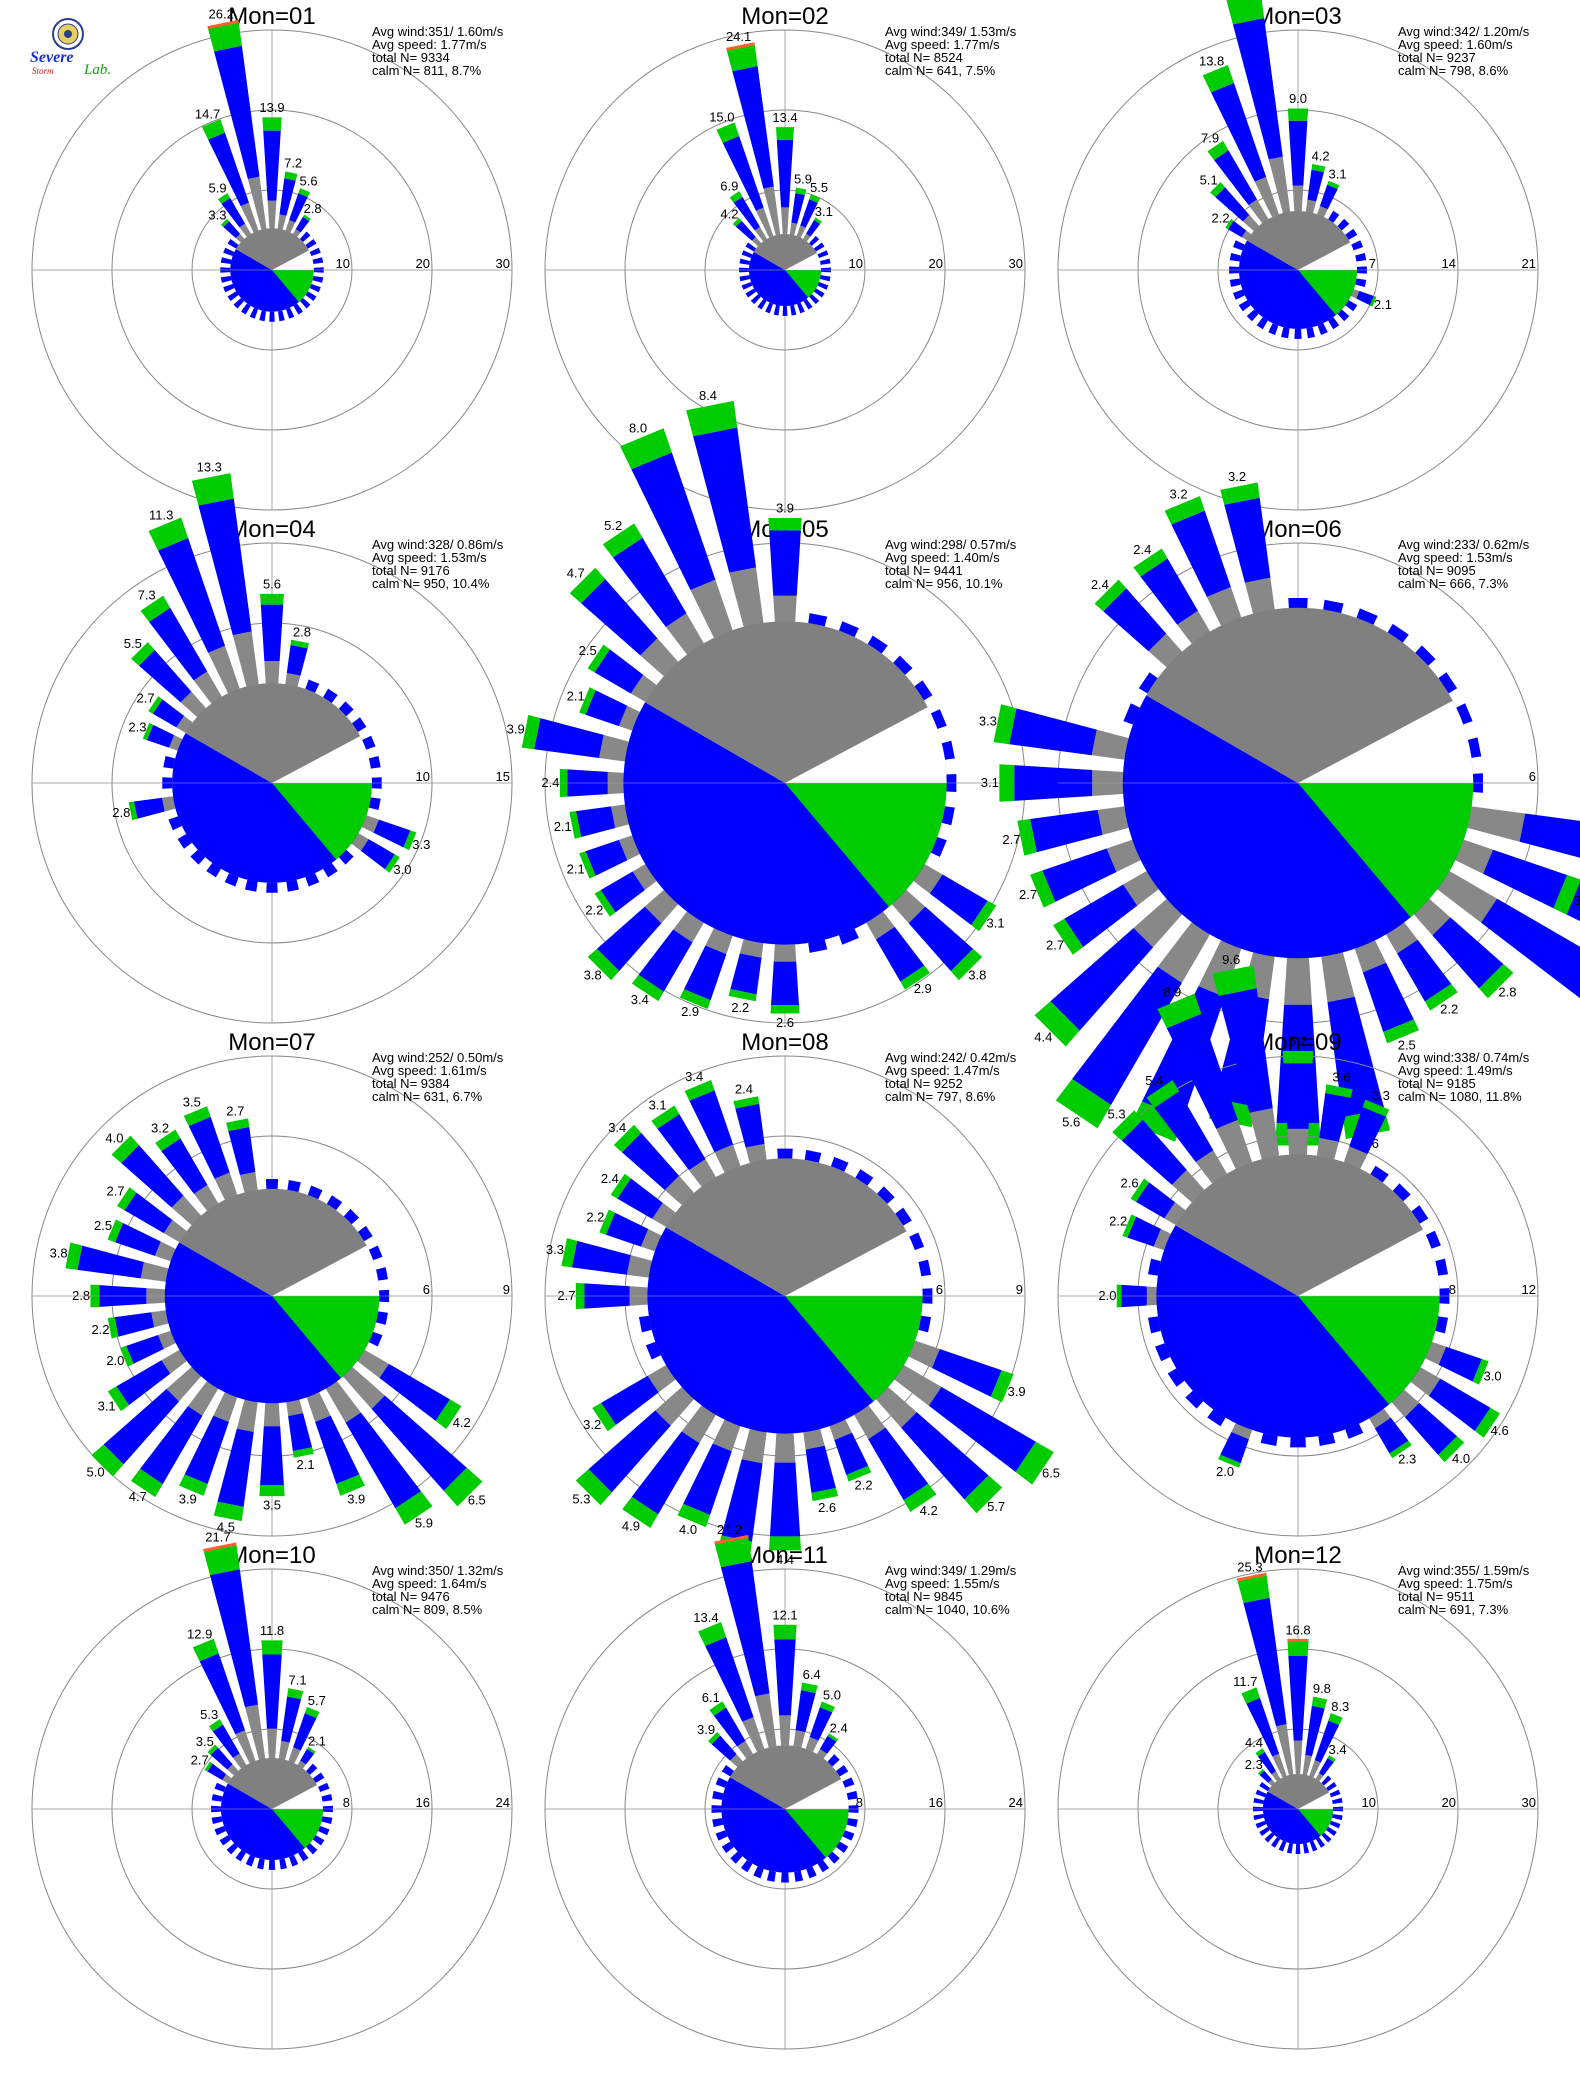  Describe the element at coordinates (785, 1559) in the screenshot. I see `petal-label: 4.4` at that location.